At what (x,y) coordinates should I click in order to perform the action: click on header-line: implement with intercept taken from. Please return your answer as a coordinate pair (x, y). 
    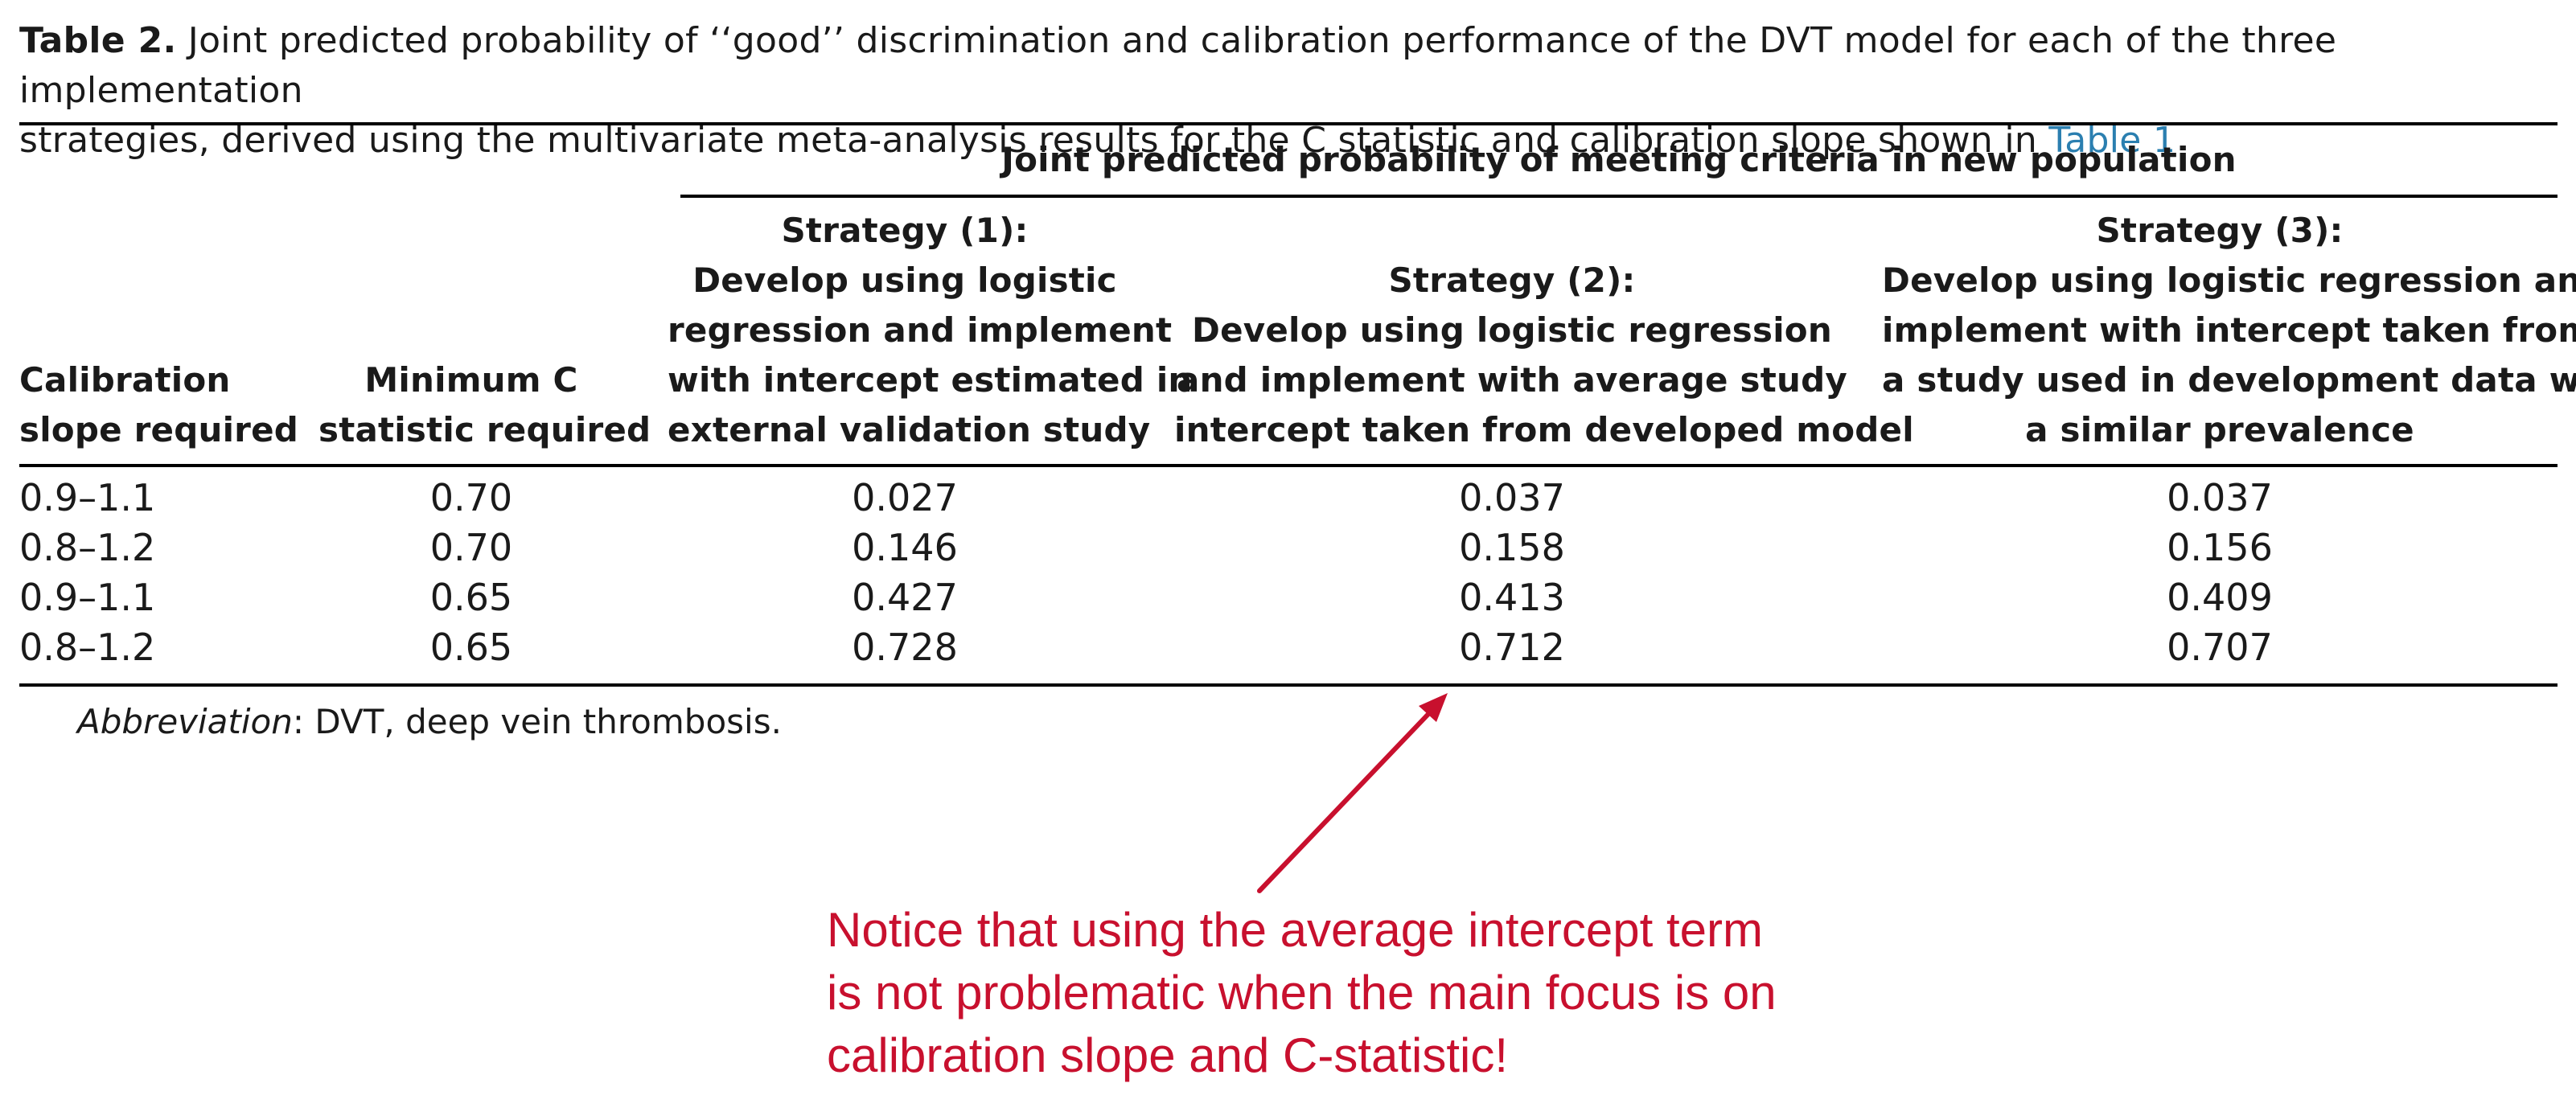
    Looking at the image, I should click on (2229, 330).